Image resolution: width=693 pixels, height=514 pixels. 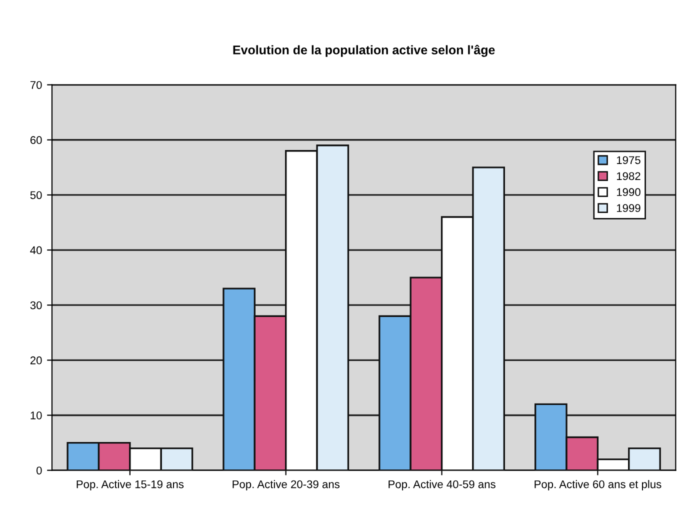 What do you see at coordinates (286, 485) in the screenshot?
I see `x-tick-label: Pop. Active 20-39 ans` at bounding box center [286, 485].